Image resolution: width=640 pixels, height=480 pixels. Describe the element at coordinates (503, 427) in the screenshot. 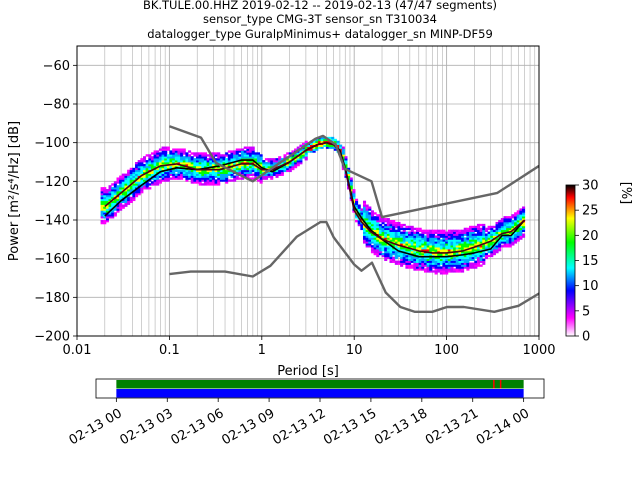

I see `timeline-tick-label: 02-14 00` at that location.